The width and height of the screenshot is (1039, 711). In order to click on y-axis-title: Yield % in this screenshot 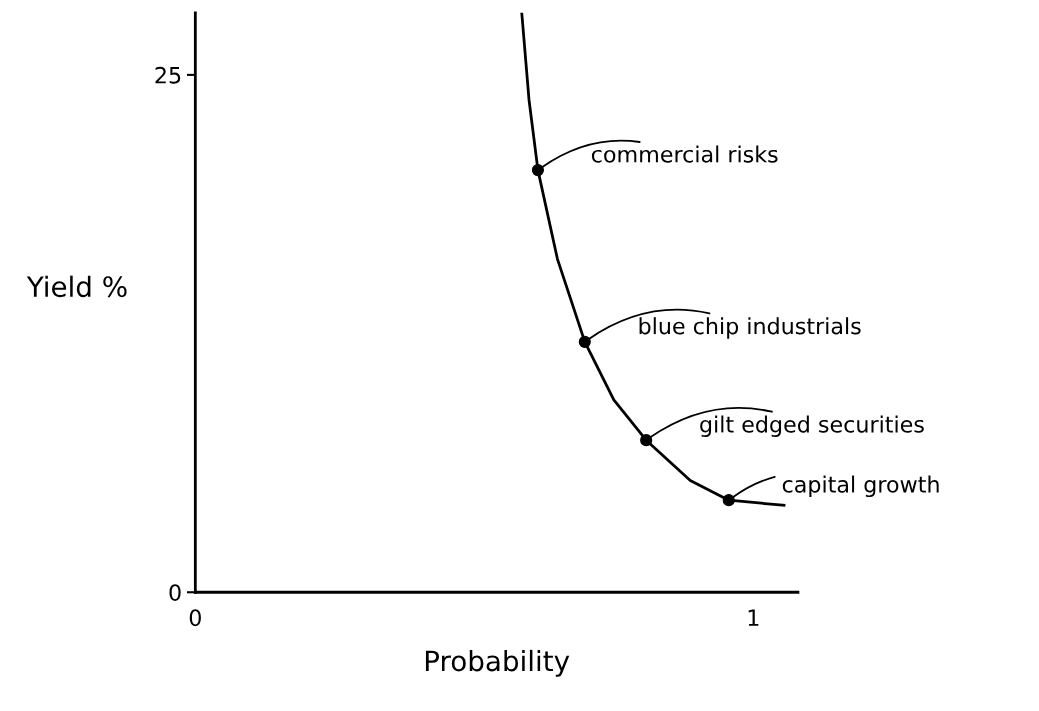, I will do `click(76, 286)`.